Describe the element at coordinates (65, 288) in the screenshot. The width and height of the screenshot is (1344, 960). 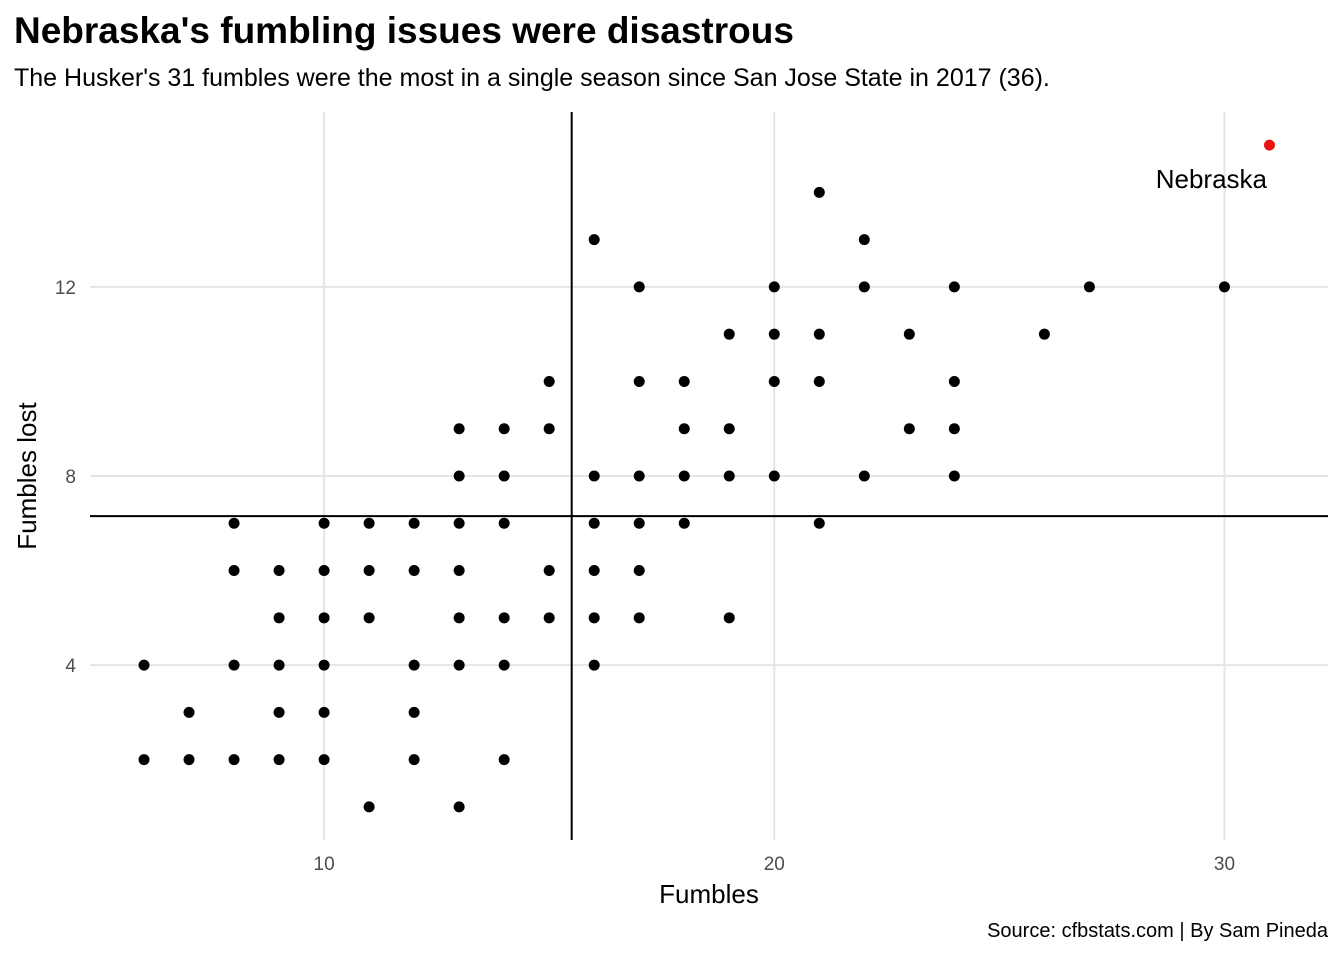
I see `y-tick-label: 12` at that location.